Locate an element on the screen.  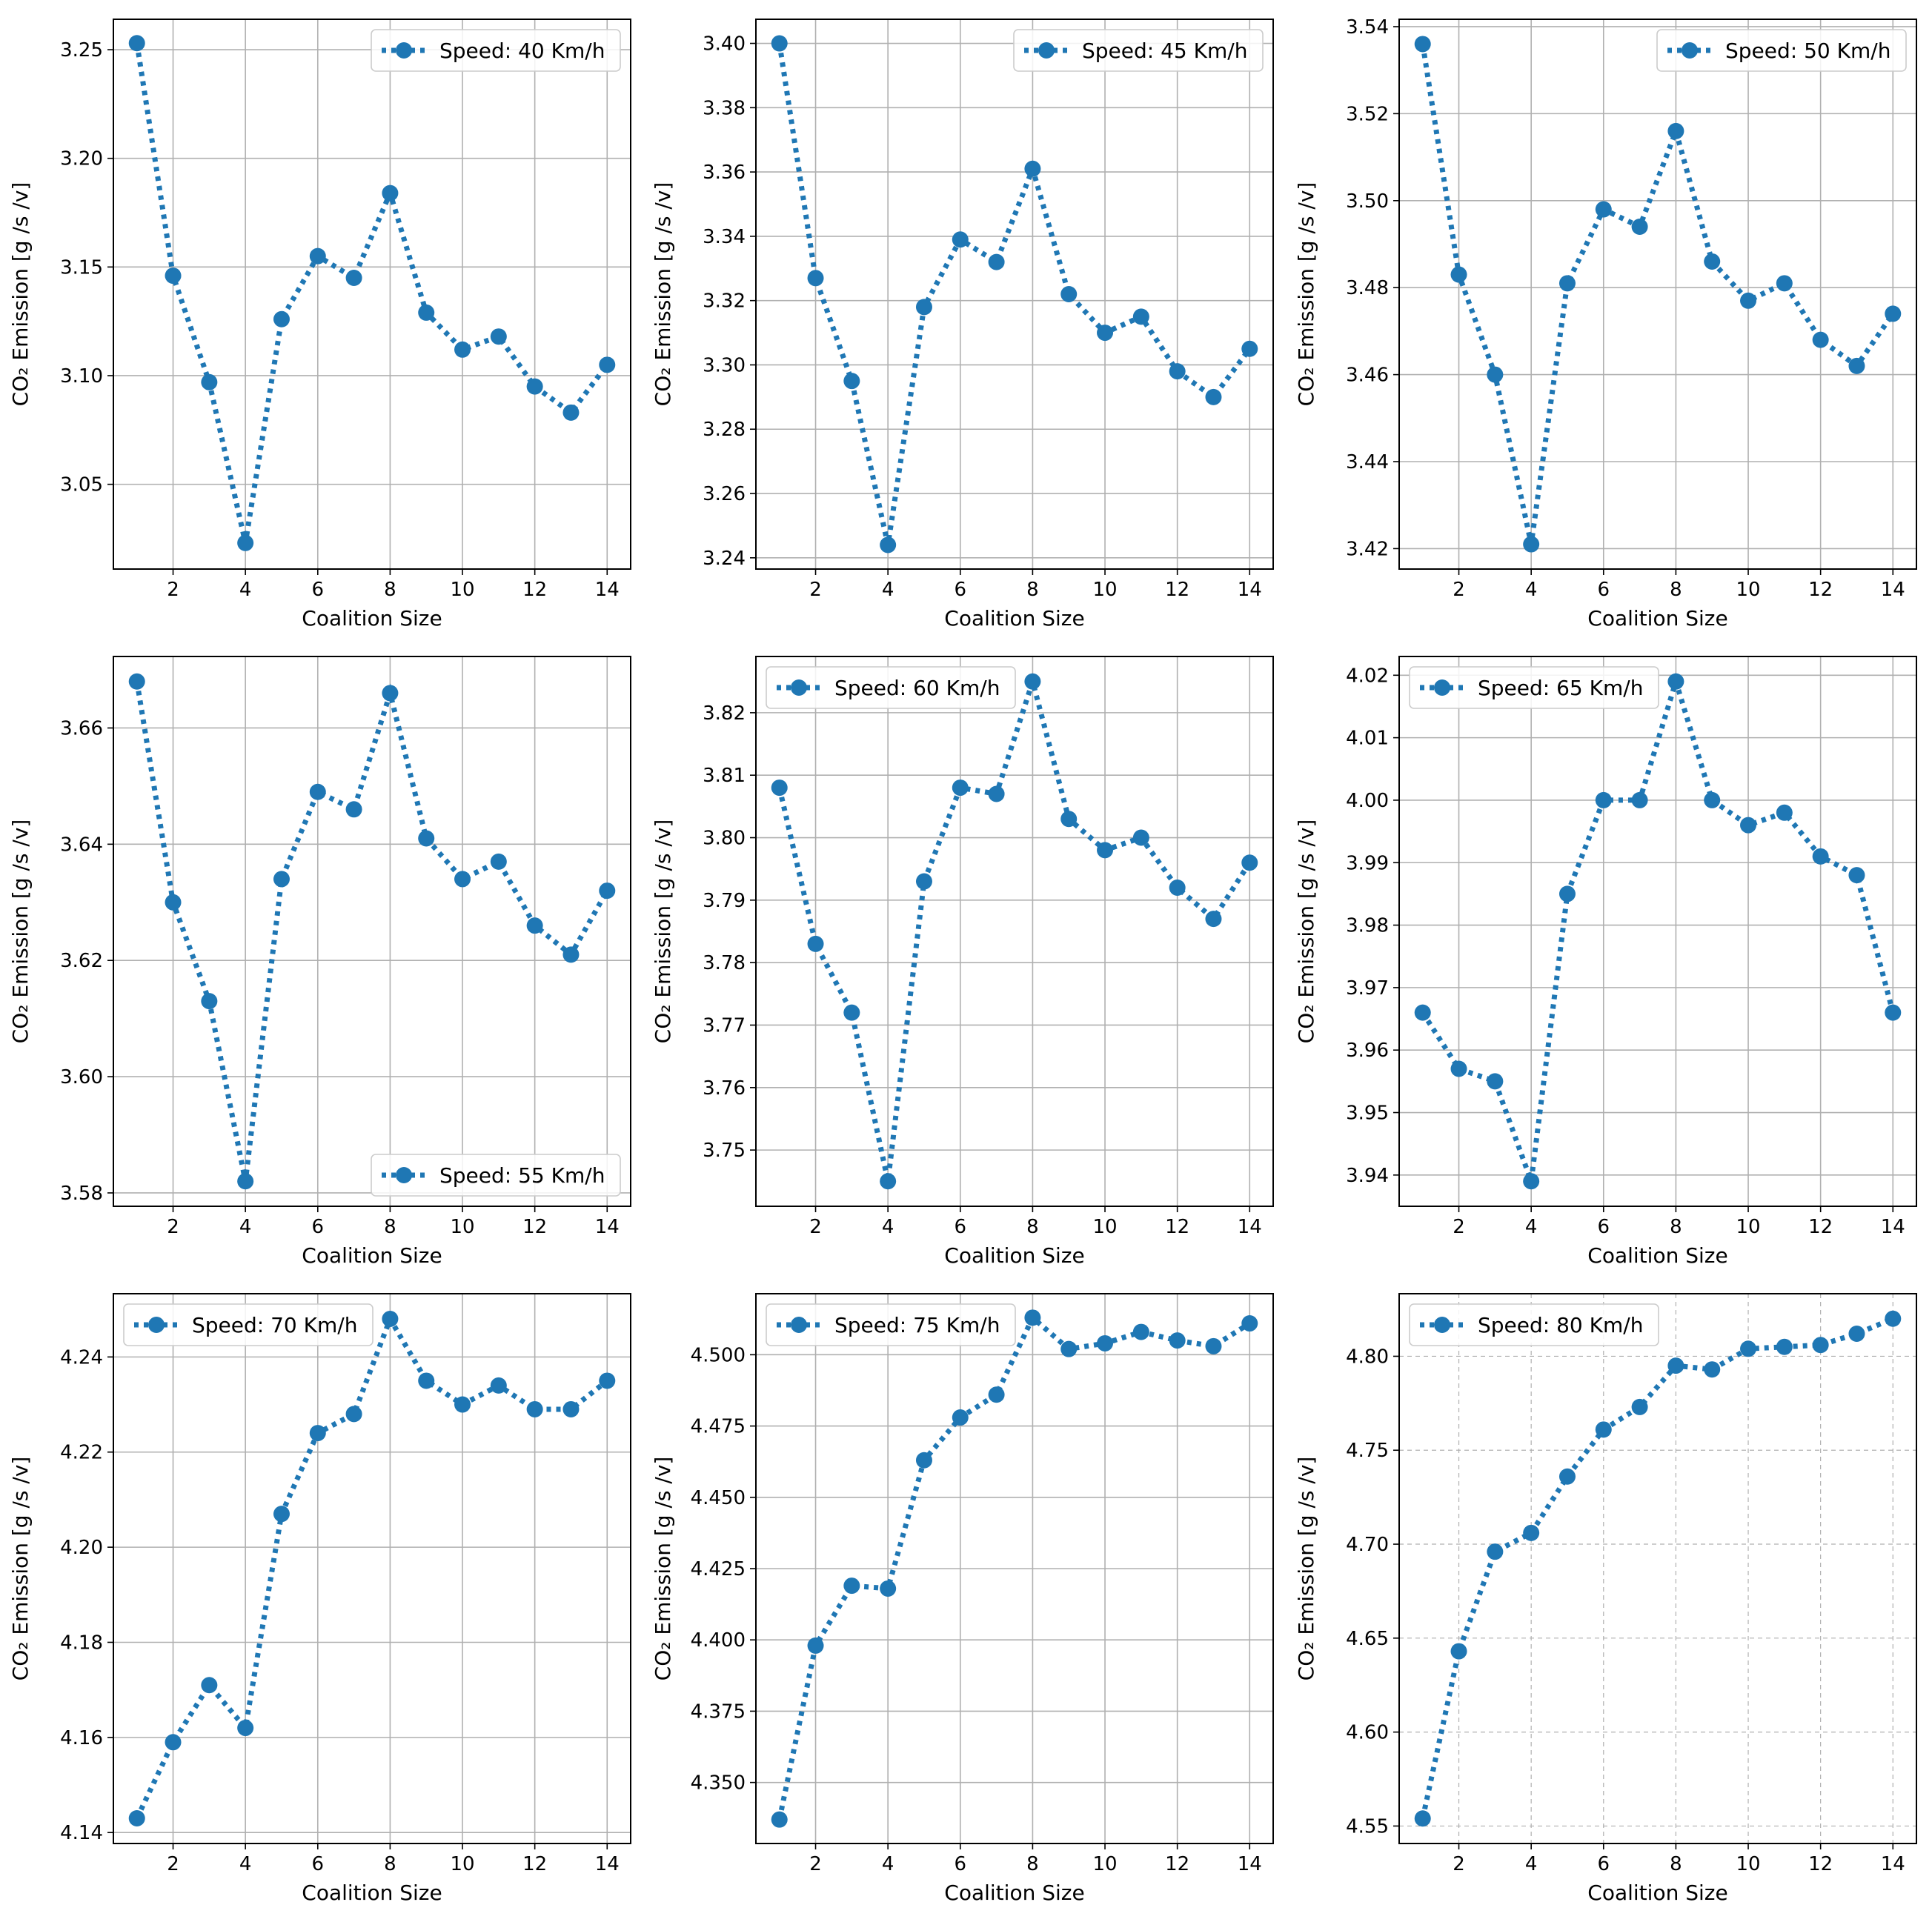
legend-label: Speed: 80 Km/h is located at coordinates (1561, 1325).